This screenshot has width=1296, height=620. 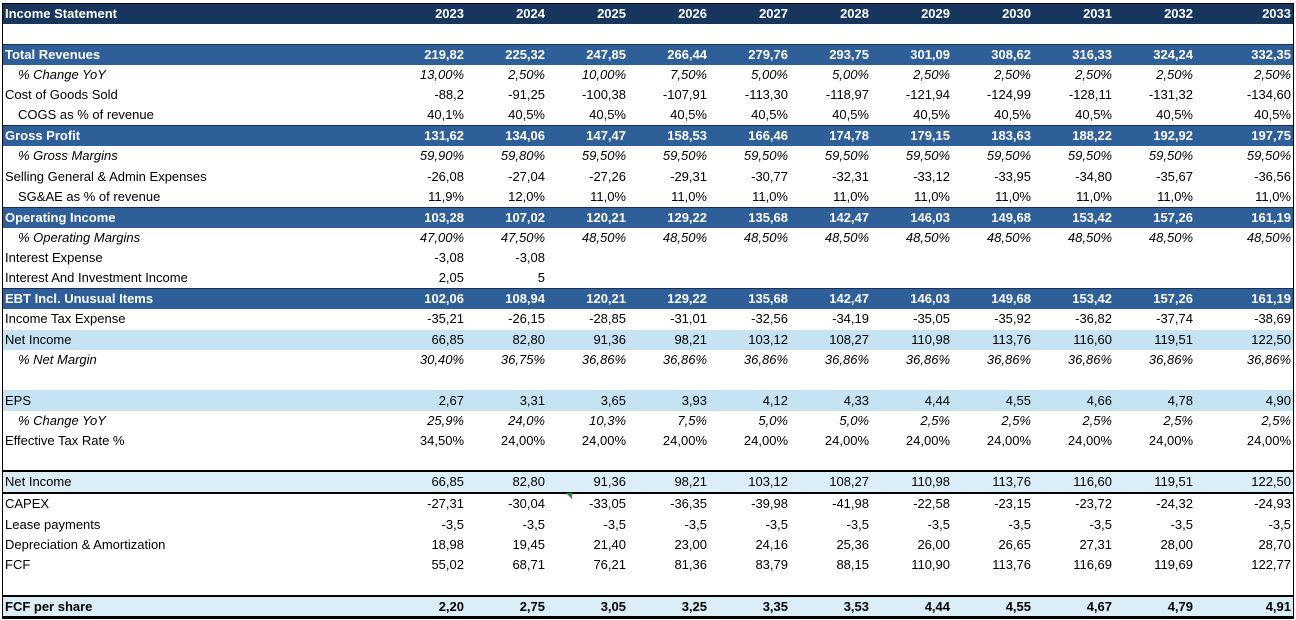 What do you see at coordinates (61, 95) in the screenshot?
I see `row-label: Cost of Goods Sold` at bounding box center [61, 95].